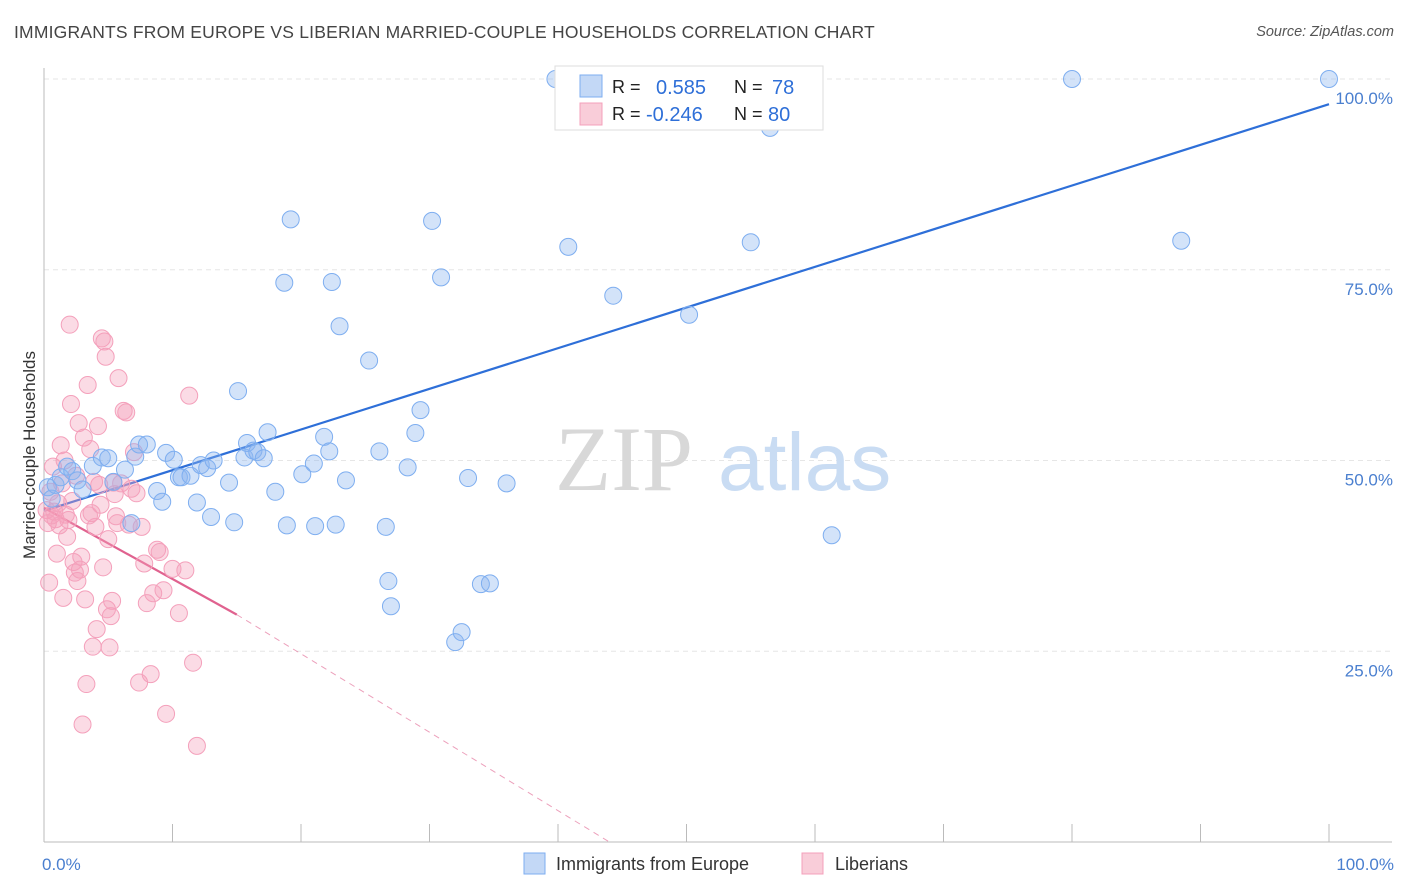 The image size is (1406, 892). I want to click on bottom-legend-swatch-liberians, so click(812, 863).